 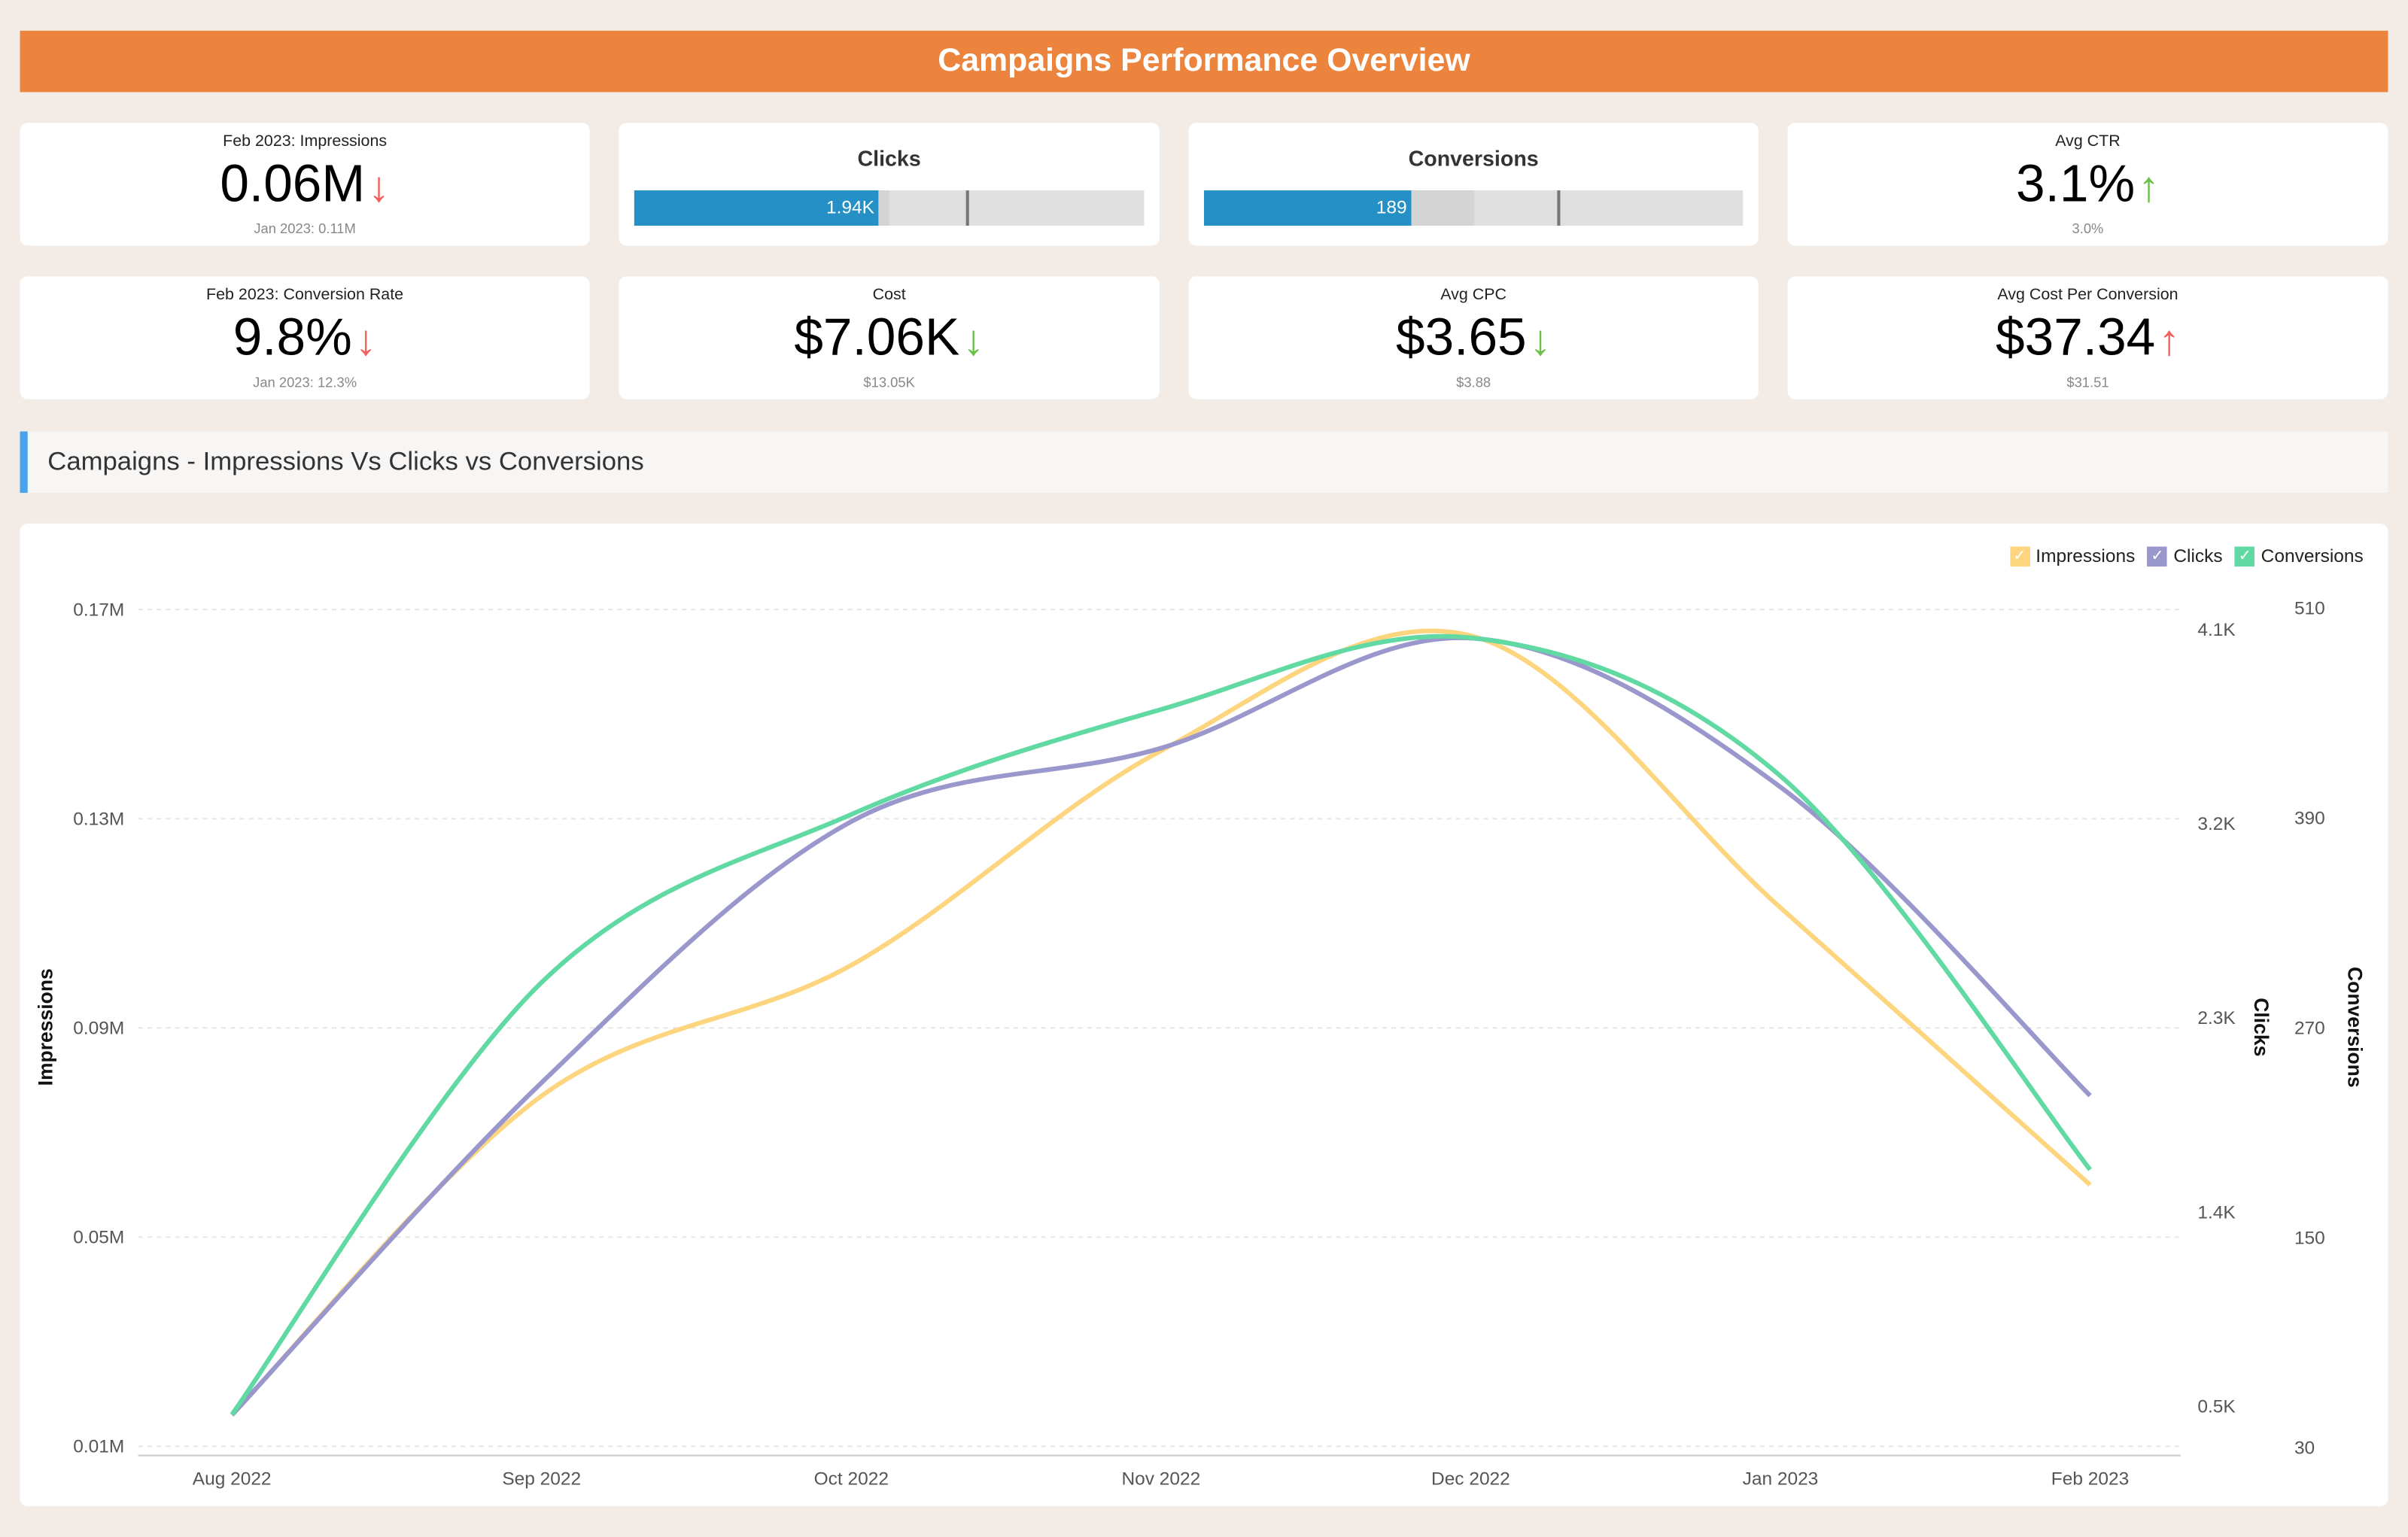 What do you see at coordinates (889, 382) in the screenshot?
I see `kpi-comparison: $13.05K` at bounding box center [889, 382].